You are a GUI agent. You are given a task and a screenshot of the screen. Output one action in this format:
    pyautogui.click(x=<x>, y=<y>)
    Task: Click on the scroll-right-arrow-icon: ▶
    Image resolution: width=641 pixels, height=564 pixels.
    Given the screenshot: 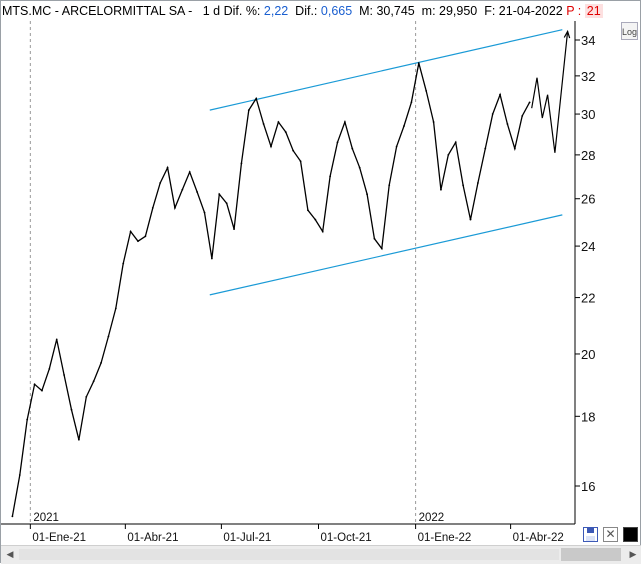 What is the action you would take?
    pyautogui.click(x=633, y=554)
    